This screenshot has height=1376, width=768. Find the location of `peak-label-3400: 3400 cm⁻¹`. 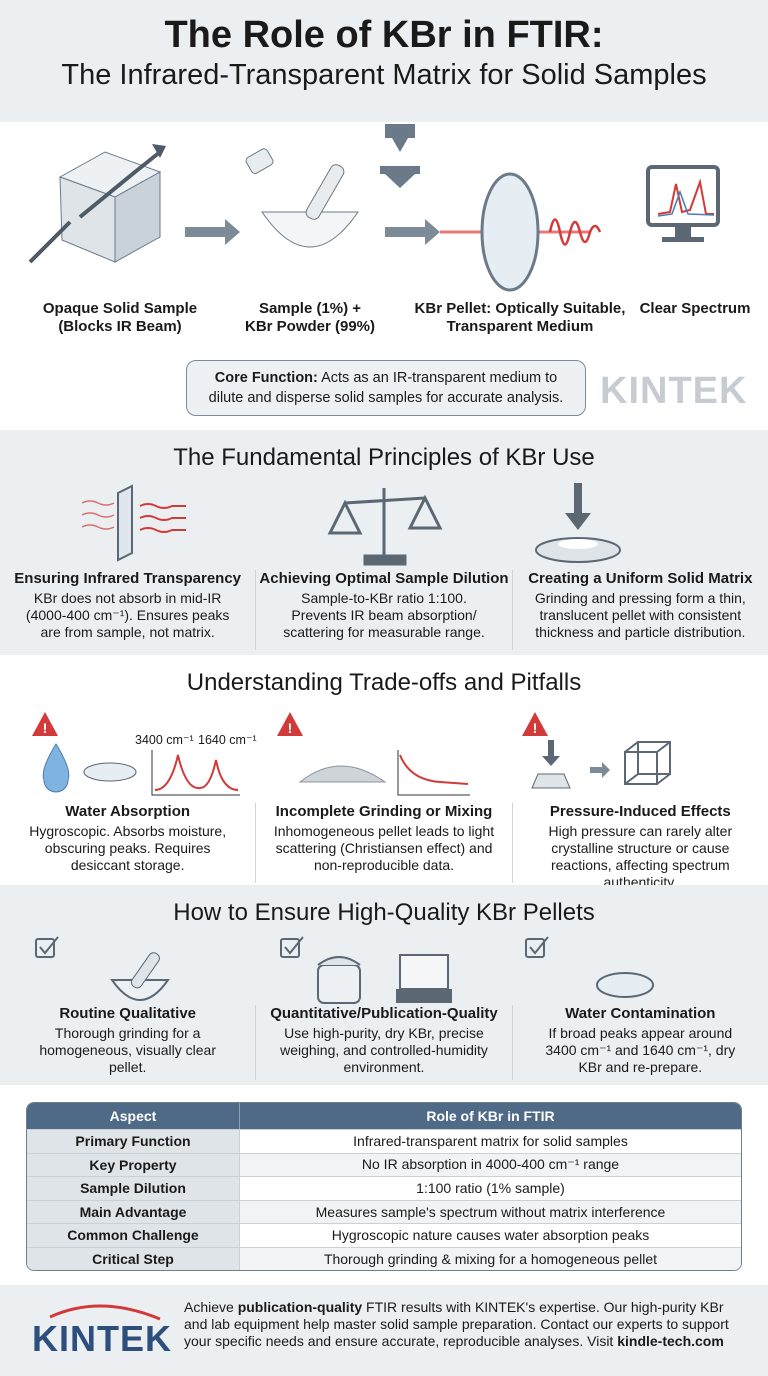

peak-label-3400: 3400 cm⁻¹ is located at coordinates (164, 740).